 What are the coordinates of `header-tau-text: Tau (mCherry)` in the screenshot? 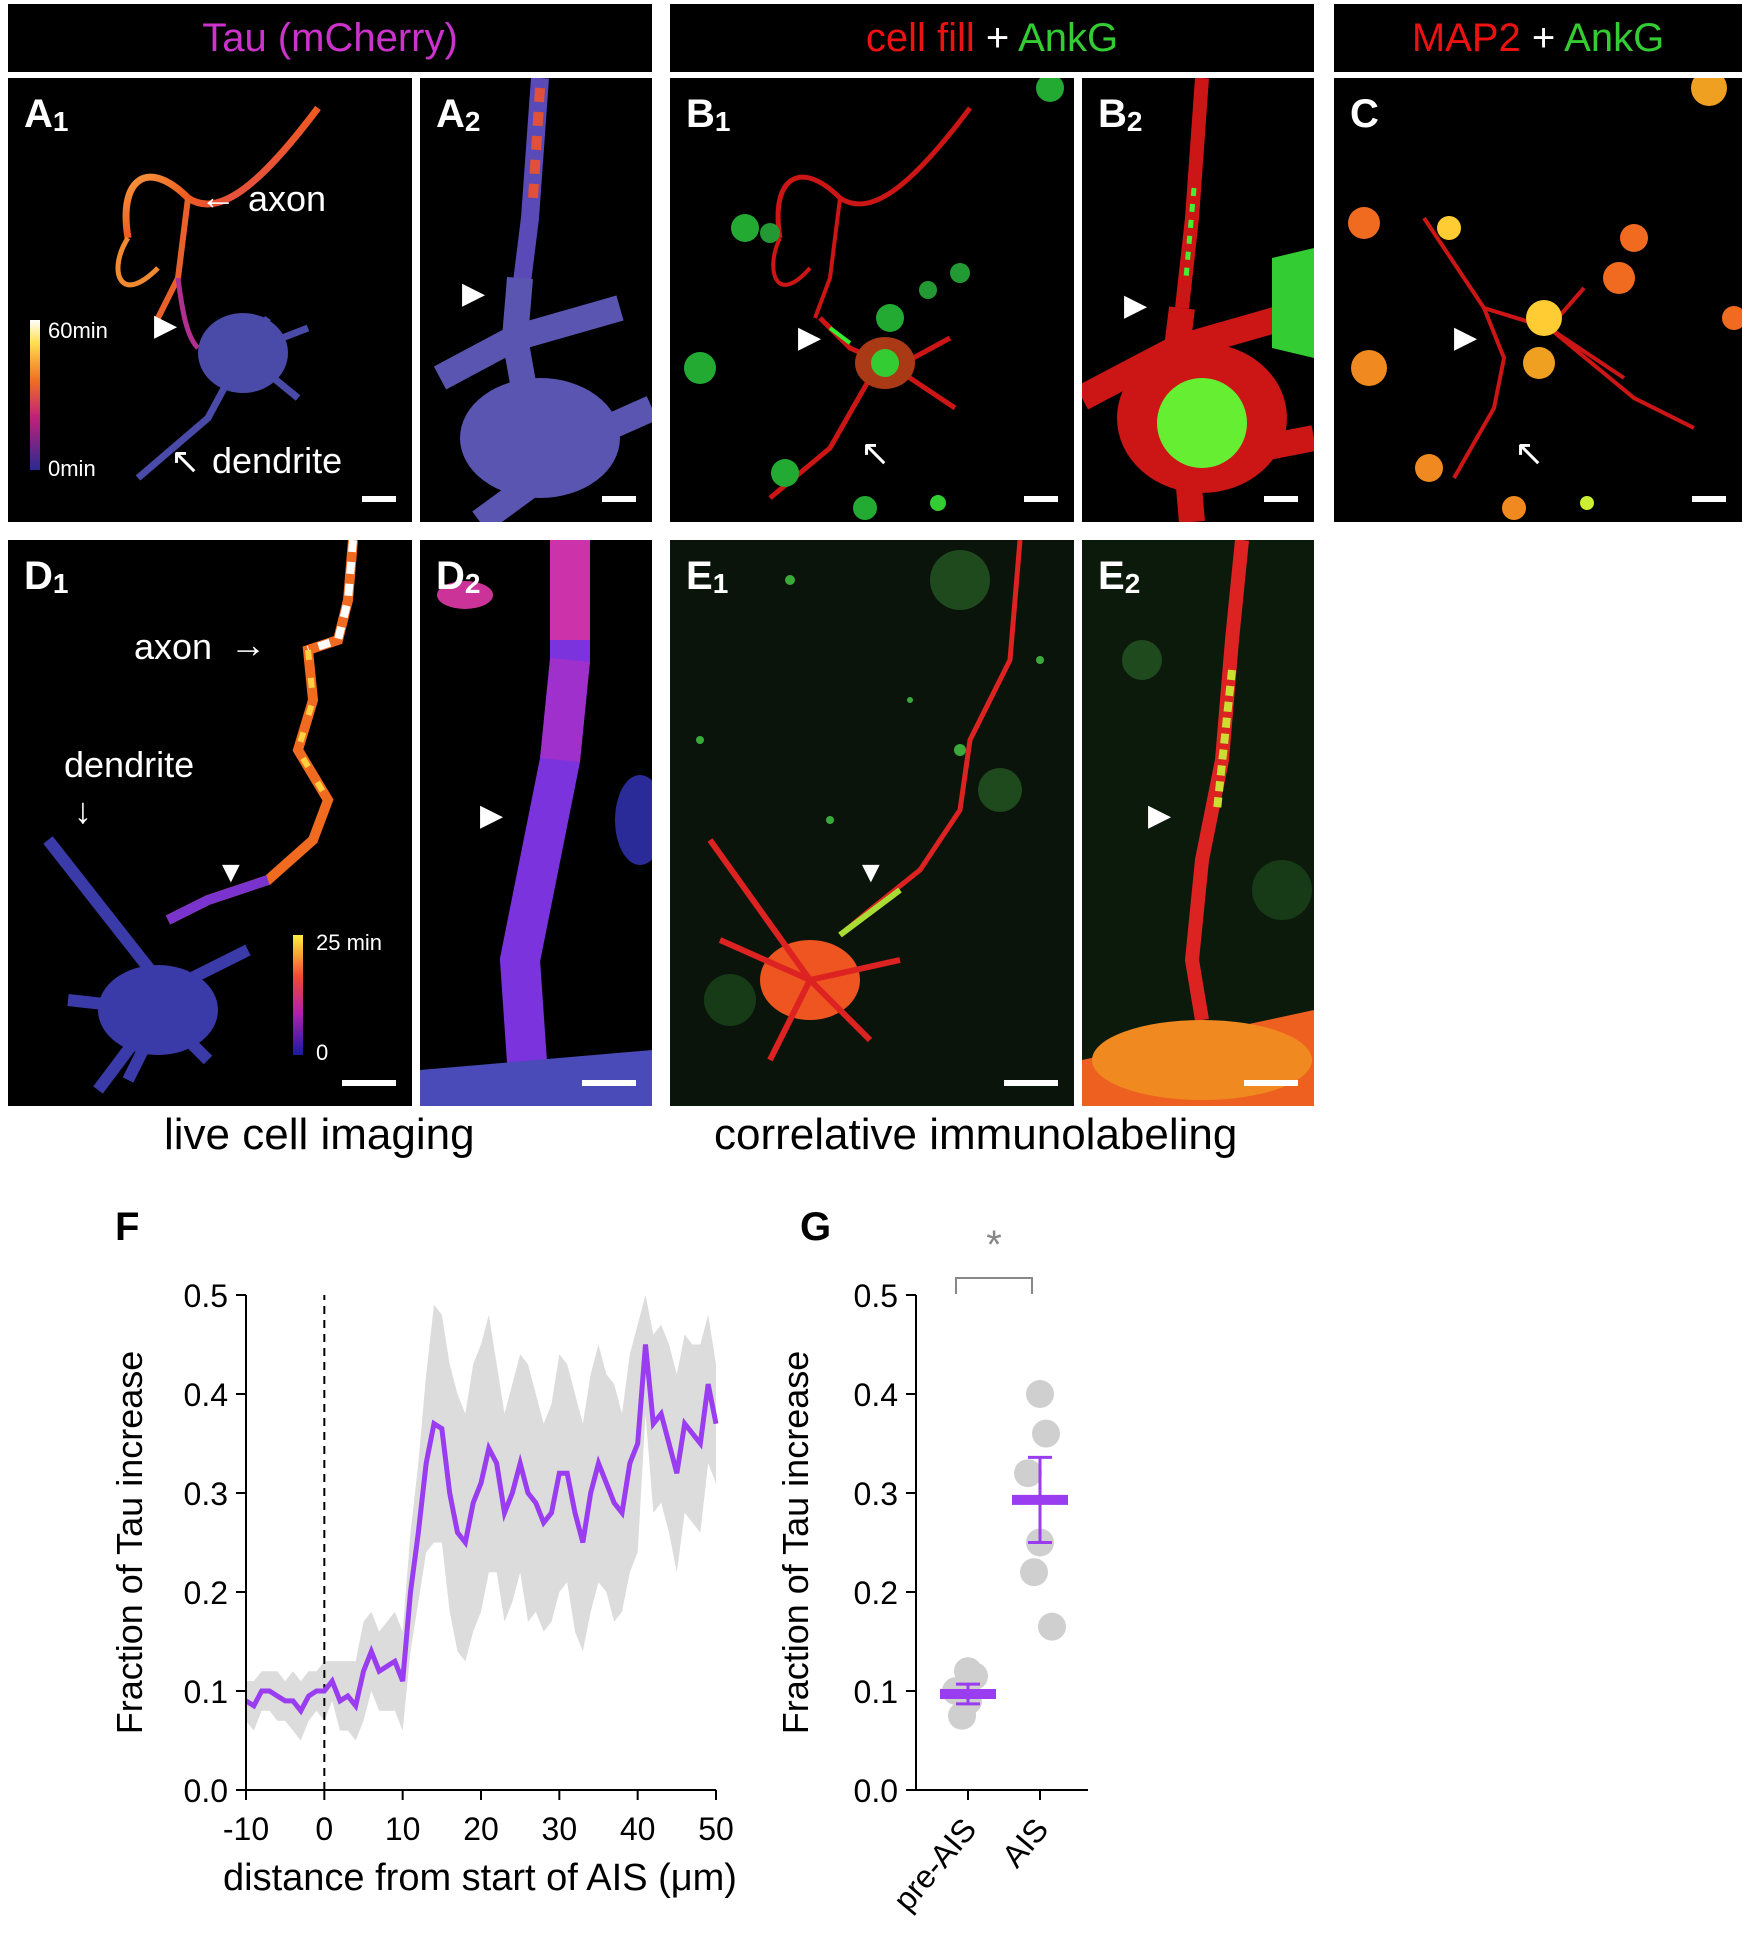 It's located at (330, 38).